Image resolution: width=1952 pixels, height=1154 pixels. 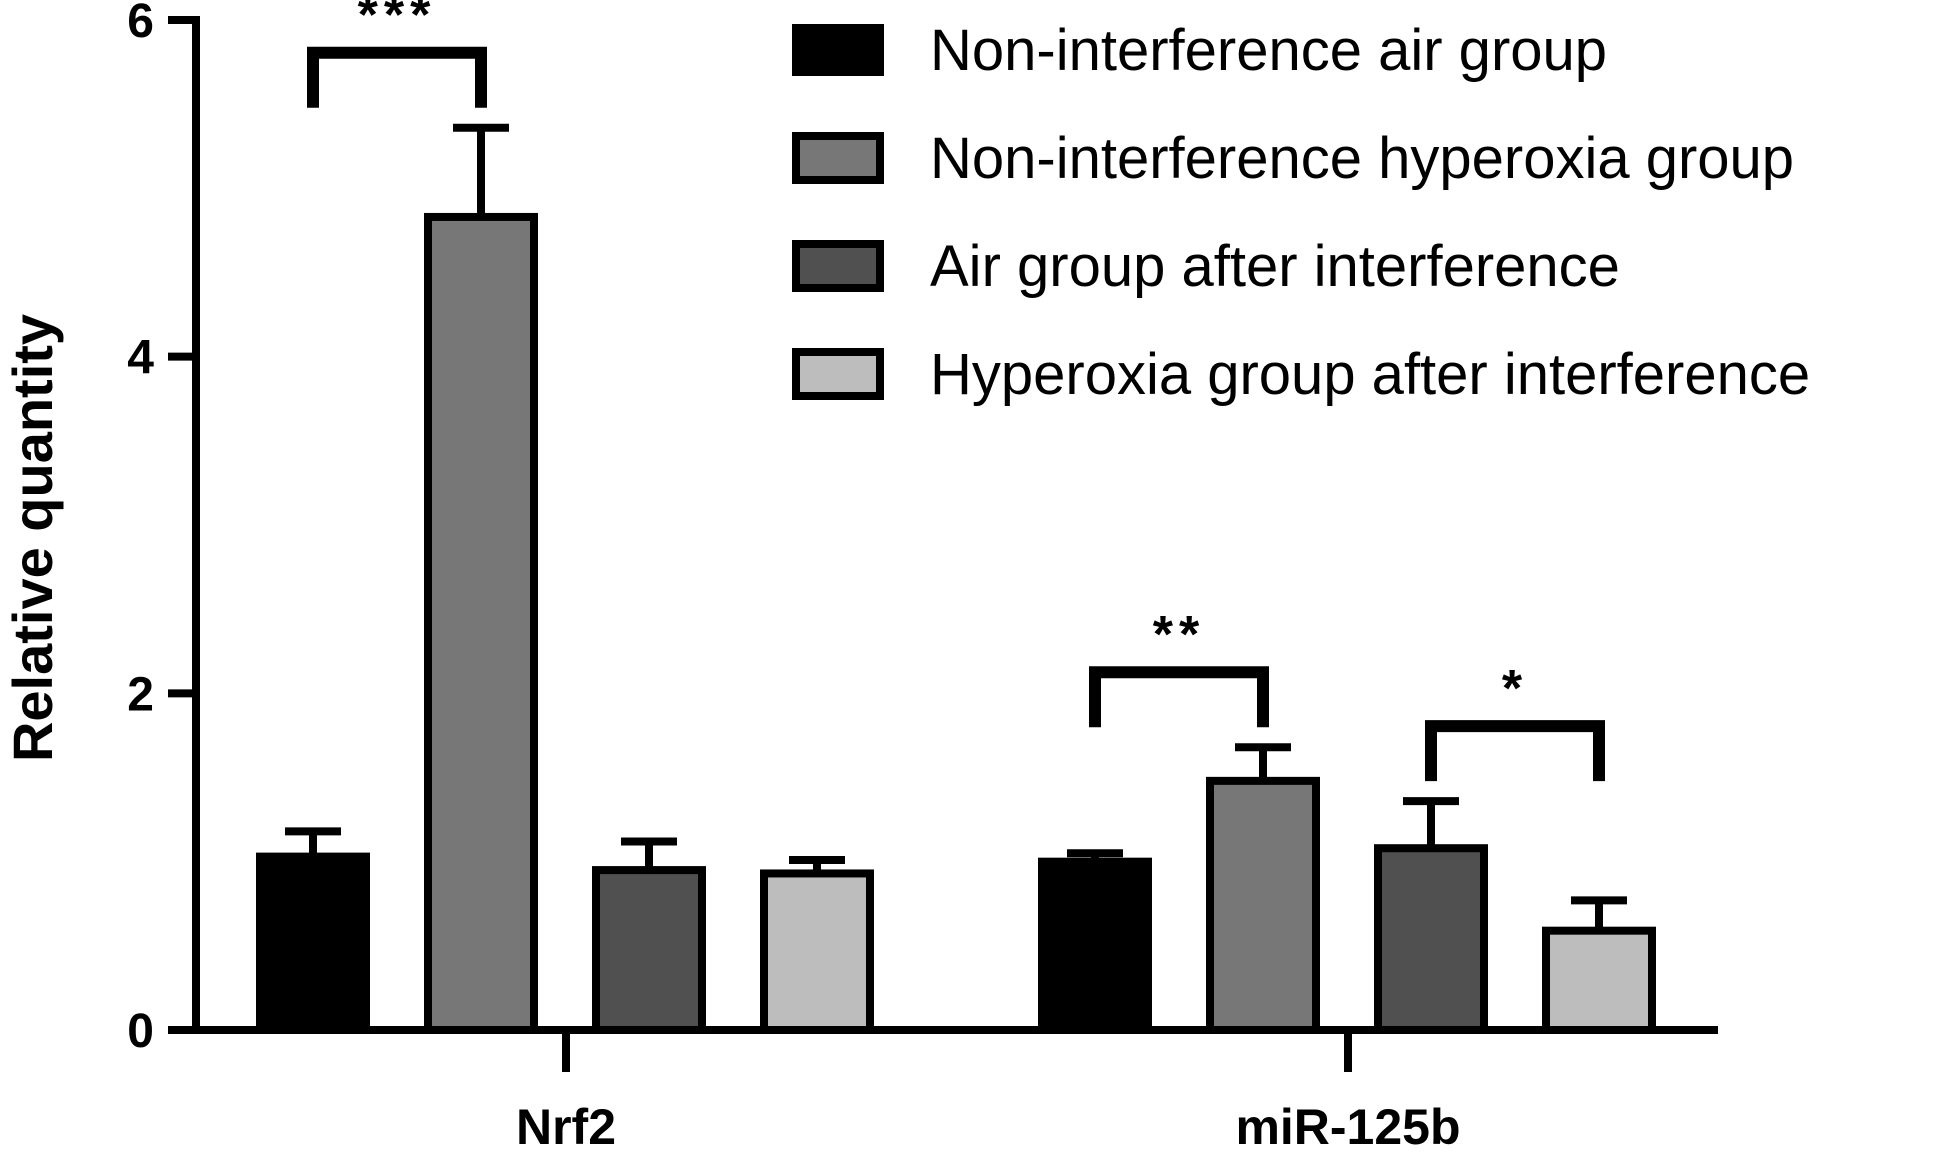 I want to click on significance-label: **, so click(x=1179, y=635).